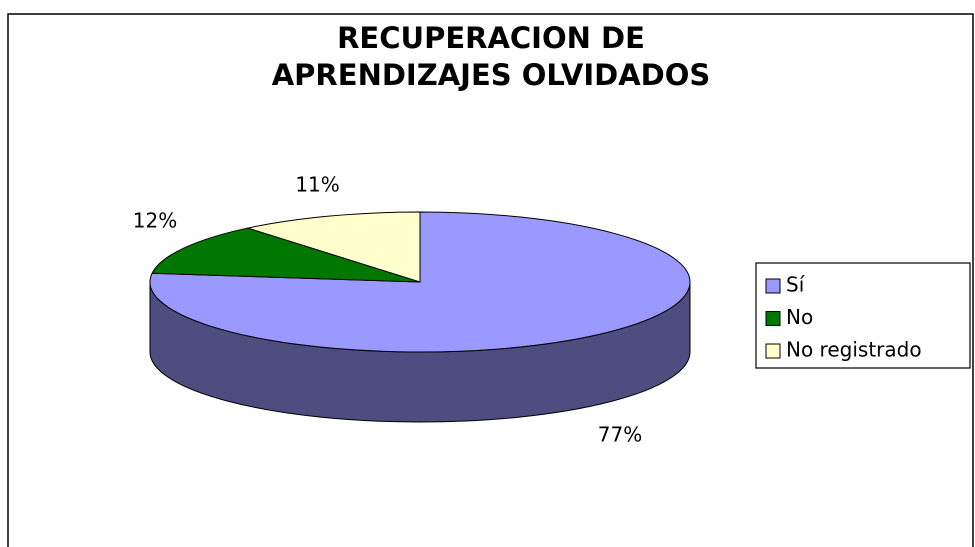 The width and height of the screenshot is (975, 547). I want to click on legend-box, so click(863, 315).